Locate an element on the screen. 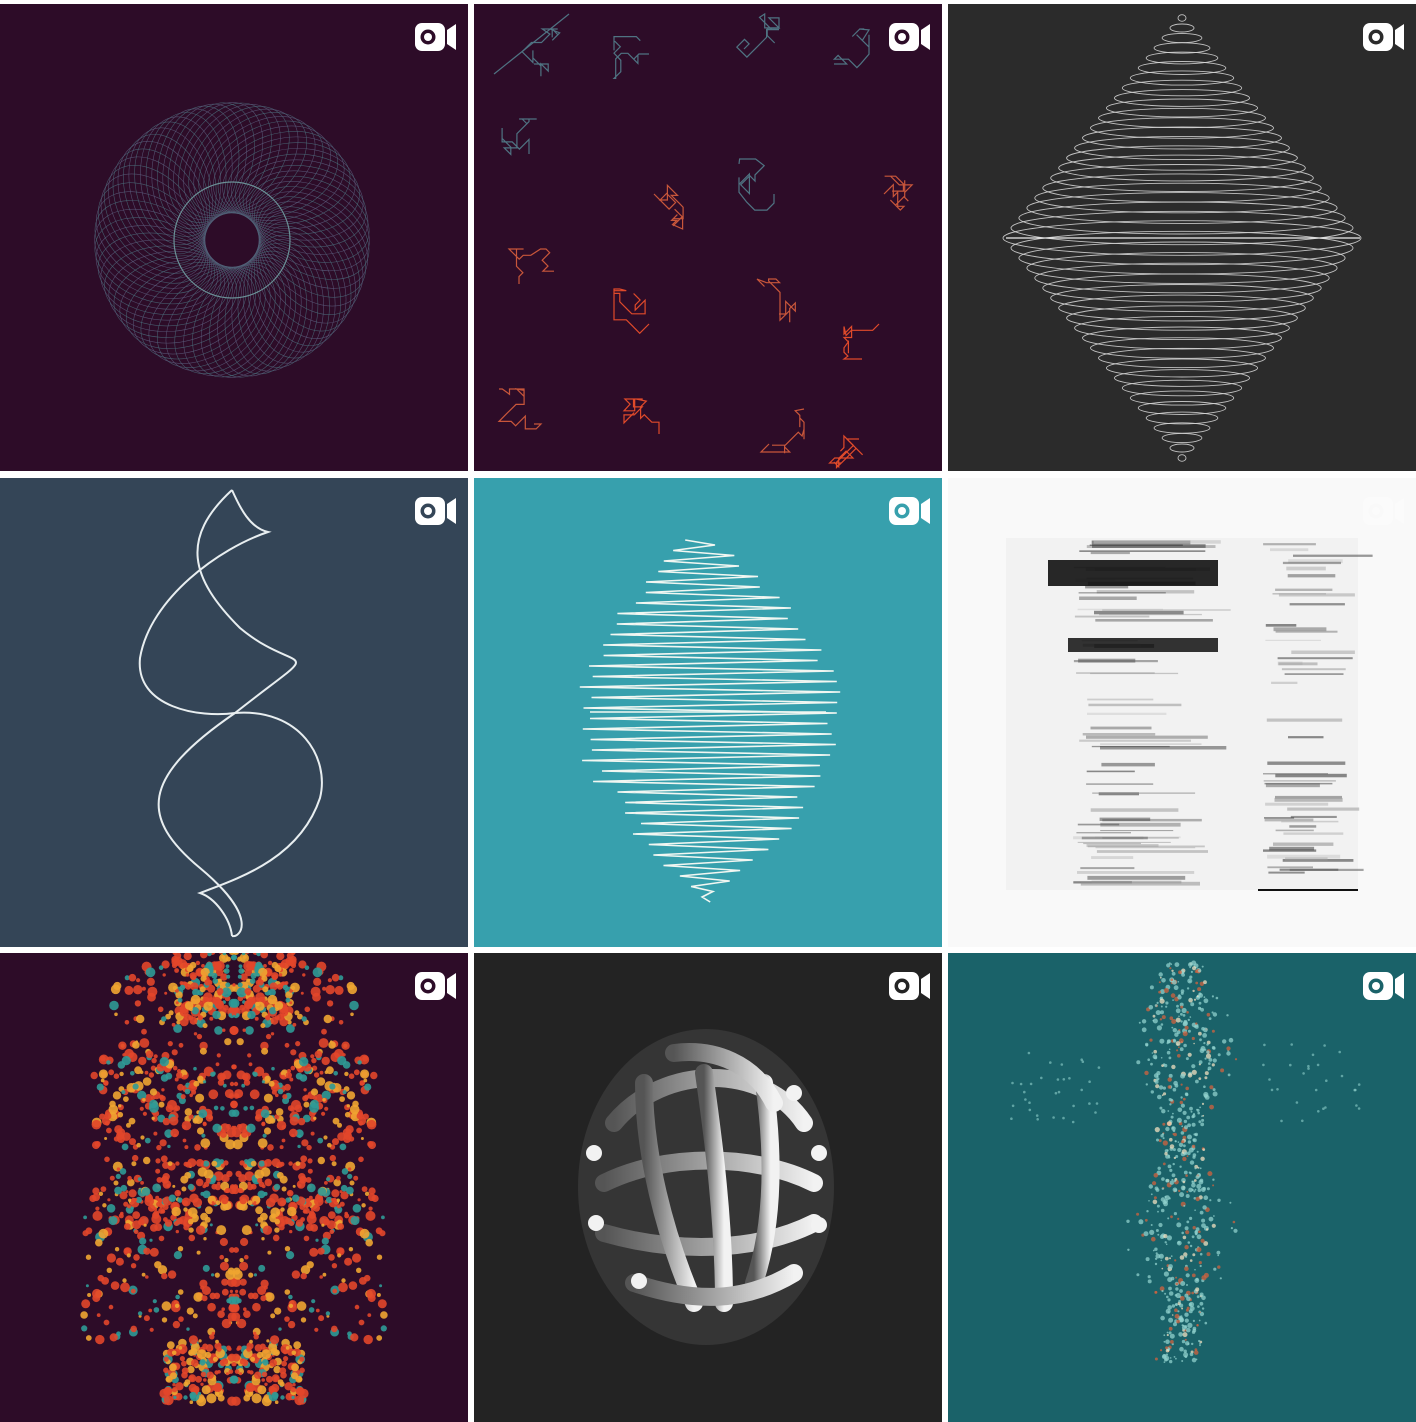 The image size is (1416, 1422). post-tile-diamond-rings is located at coordinates (1182, 237).